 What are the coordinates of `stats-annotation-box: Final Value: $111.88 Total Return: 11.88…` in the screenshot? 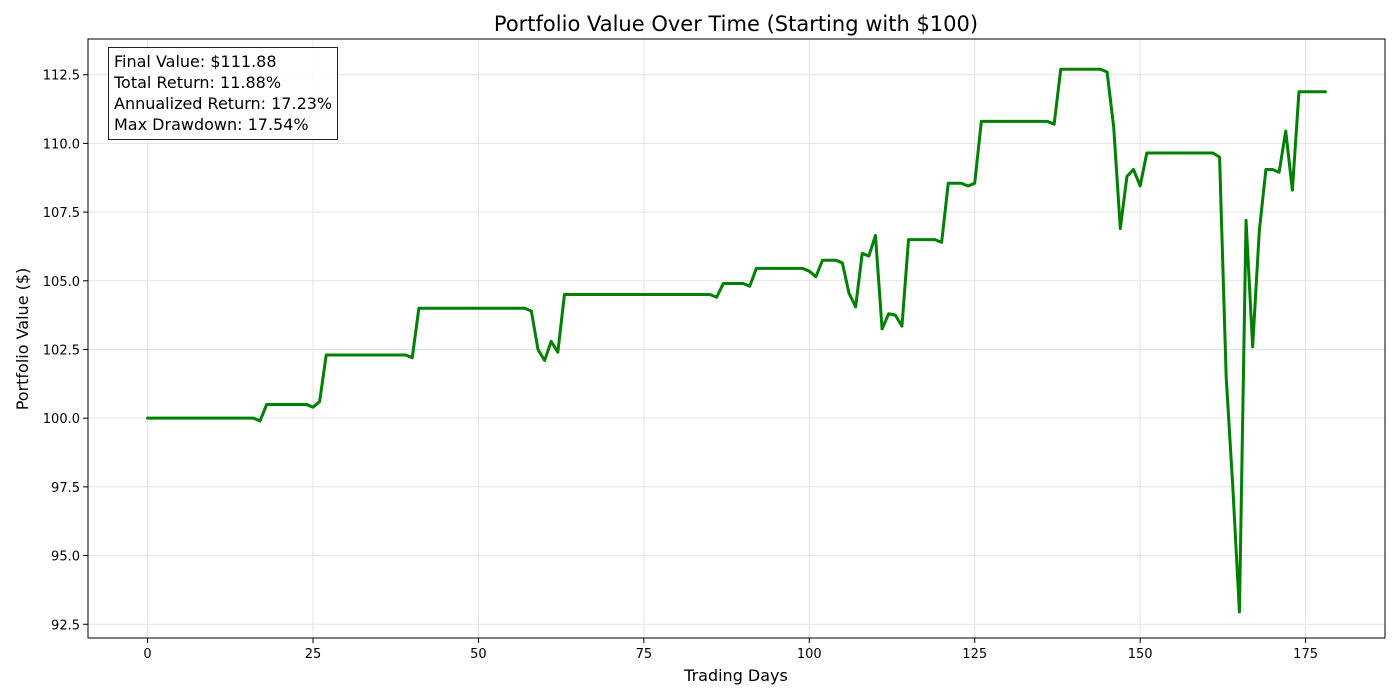 It's located at (223, 93).